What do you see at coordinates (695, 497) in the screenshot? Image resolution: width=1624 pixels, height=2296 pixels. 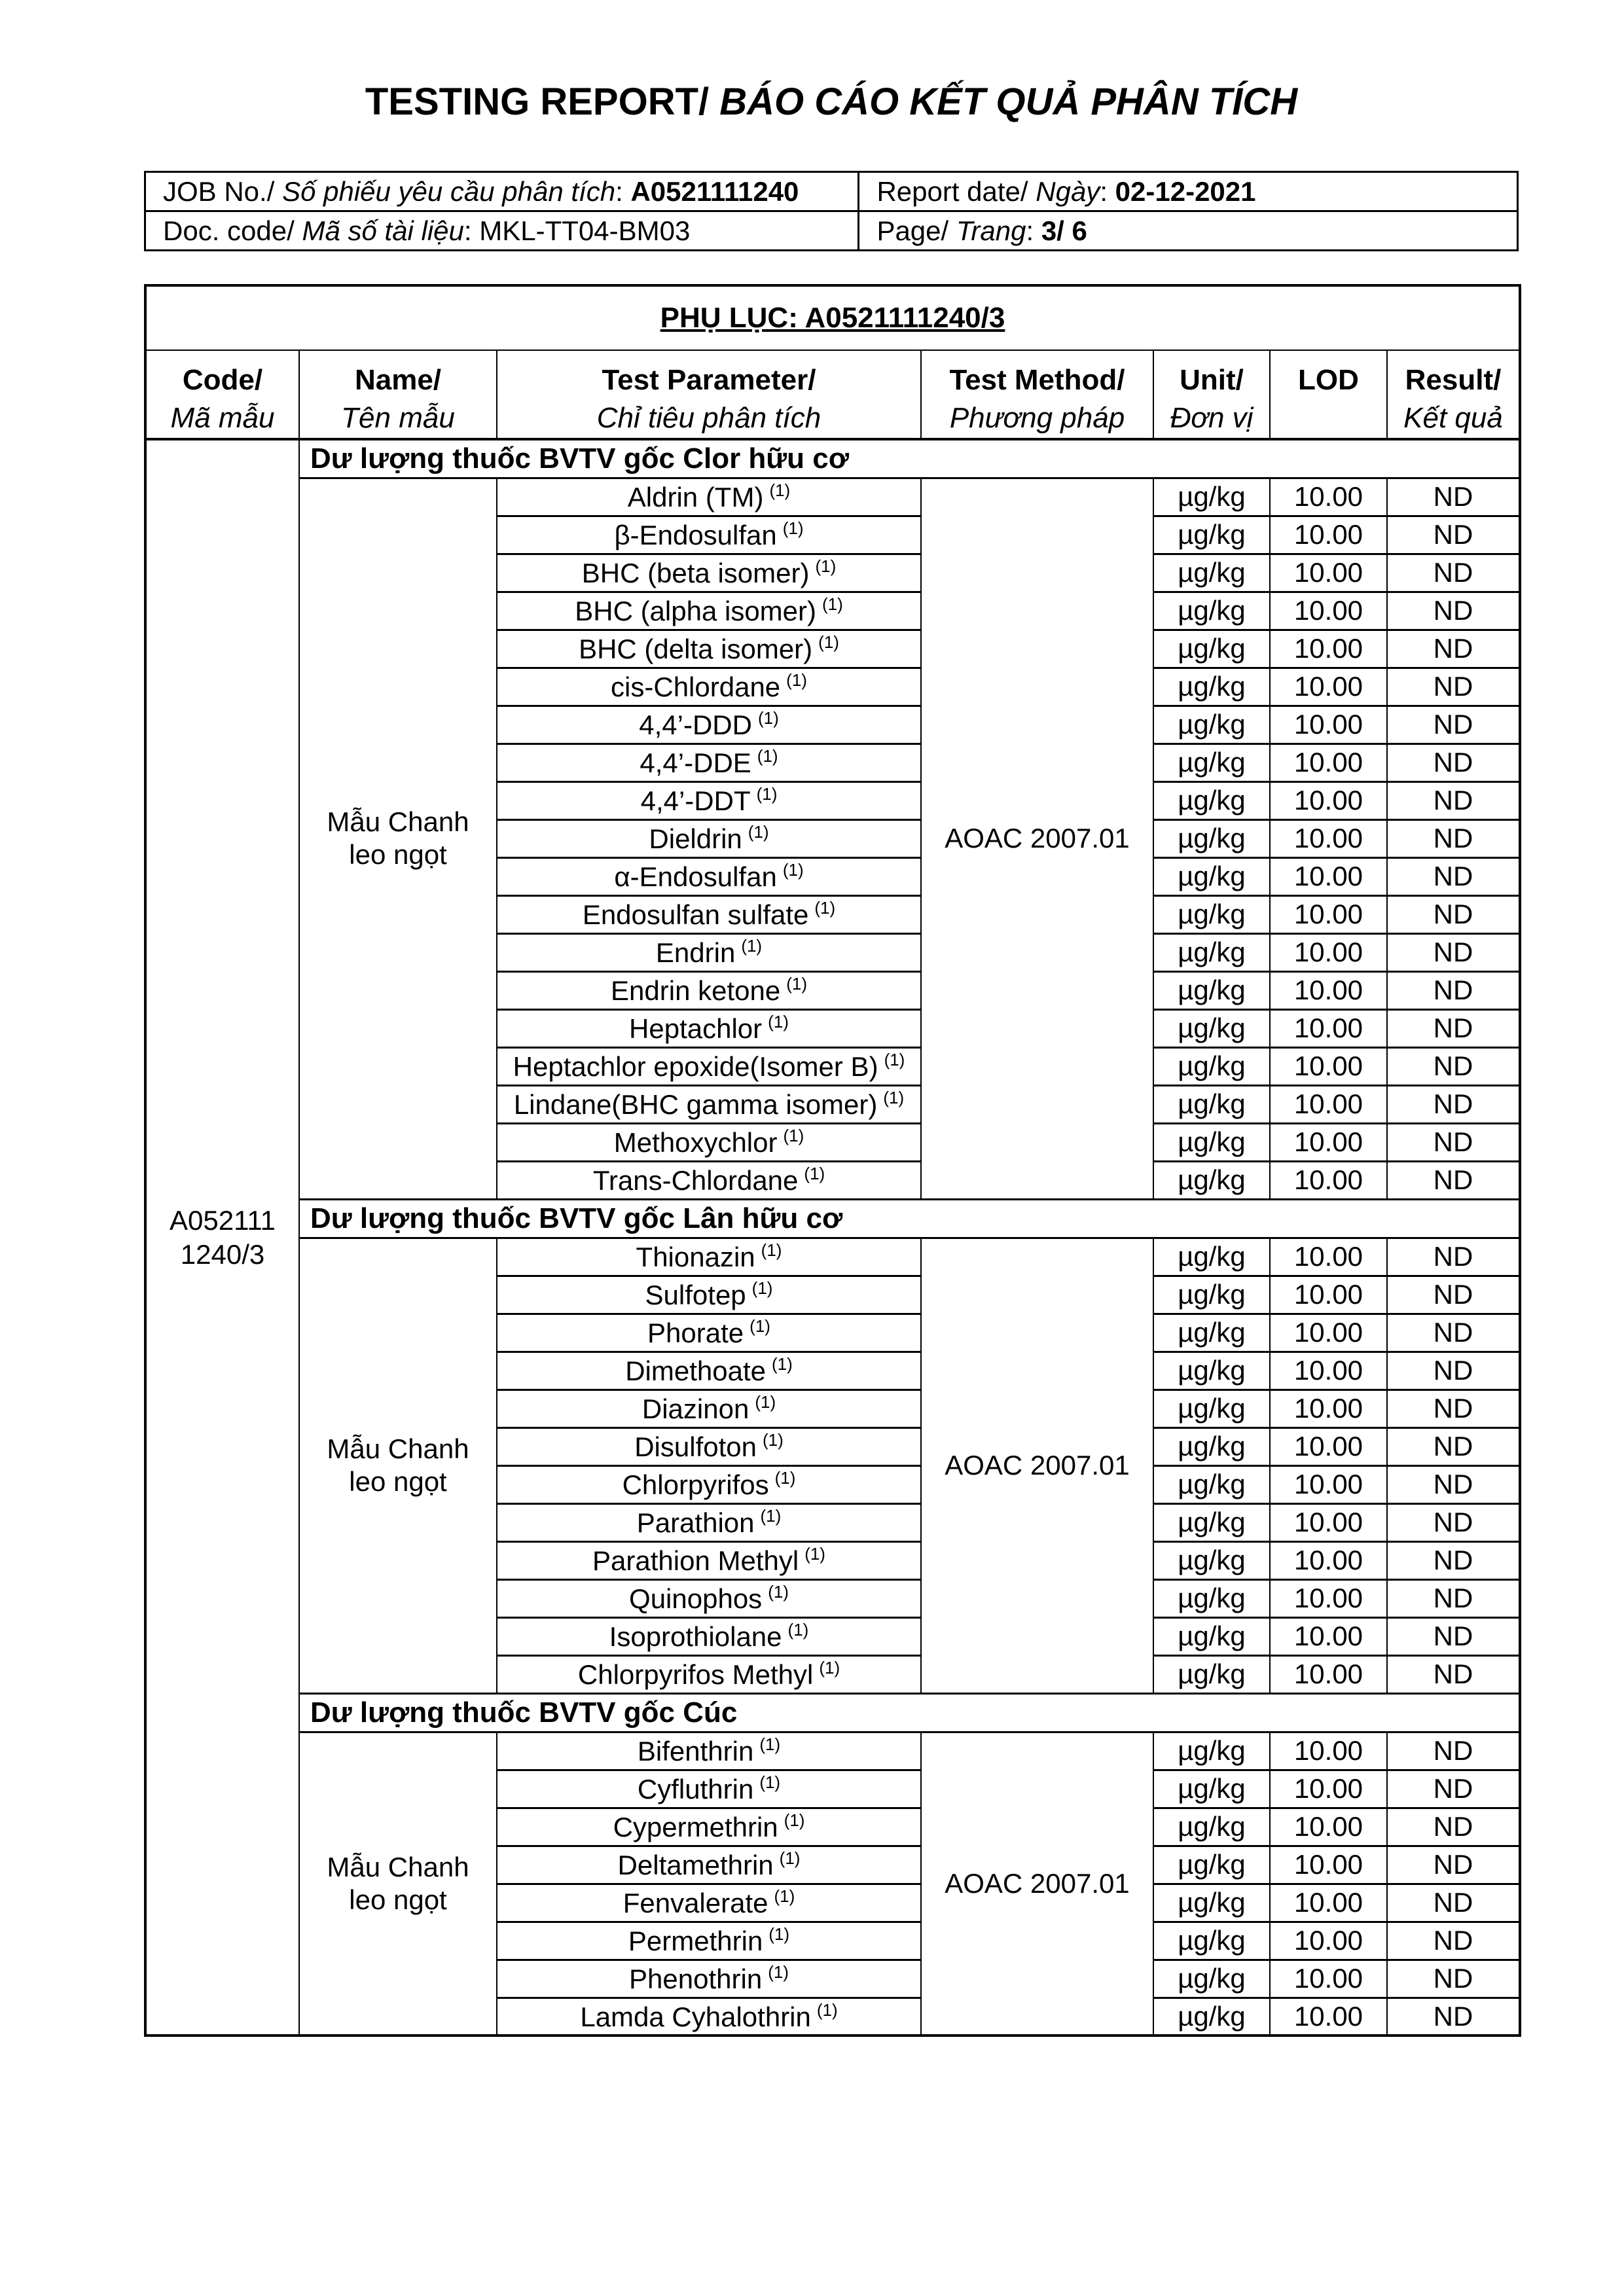 I see `param-name: Aldrin (TM)` at bounding box center [695, 497].